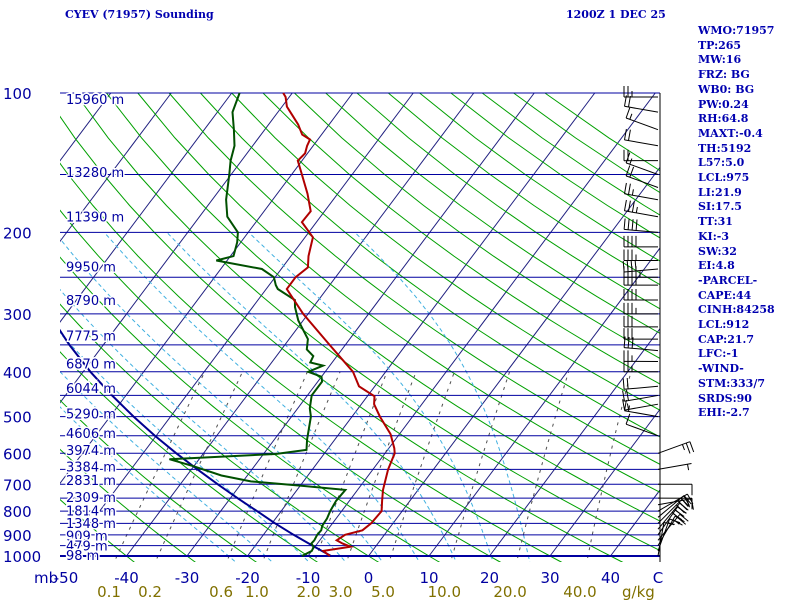  Describe the element at coordinates (724, 178) in the screenshot. I see `sounding-index-item: LCL:975` at that location.